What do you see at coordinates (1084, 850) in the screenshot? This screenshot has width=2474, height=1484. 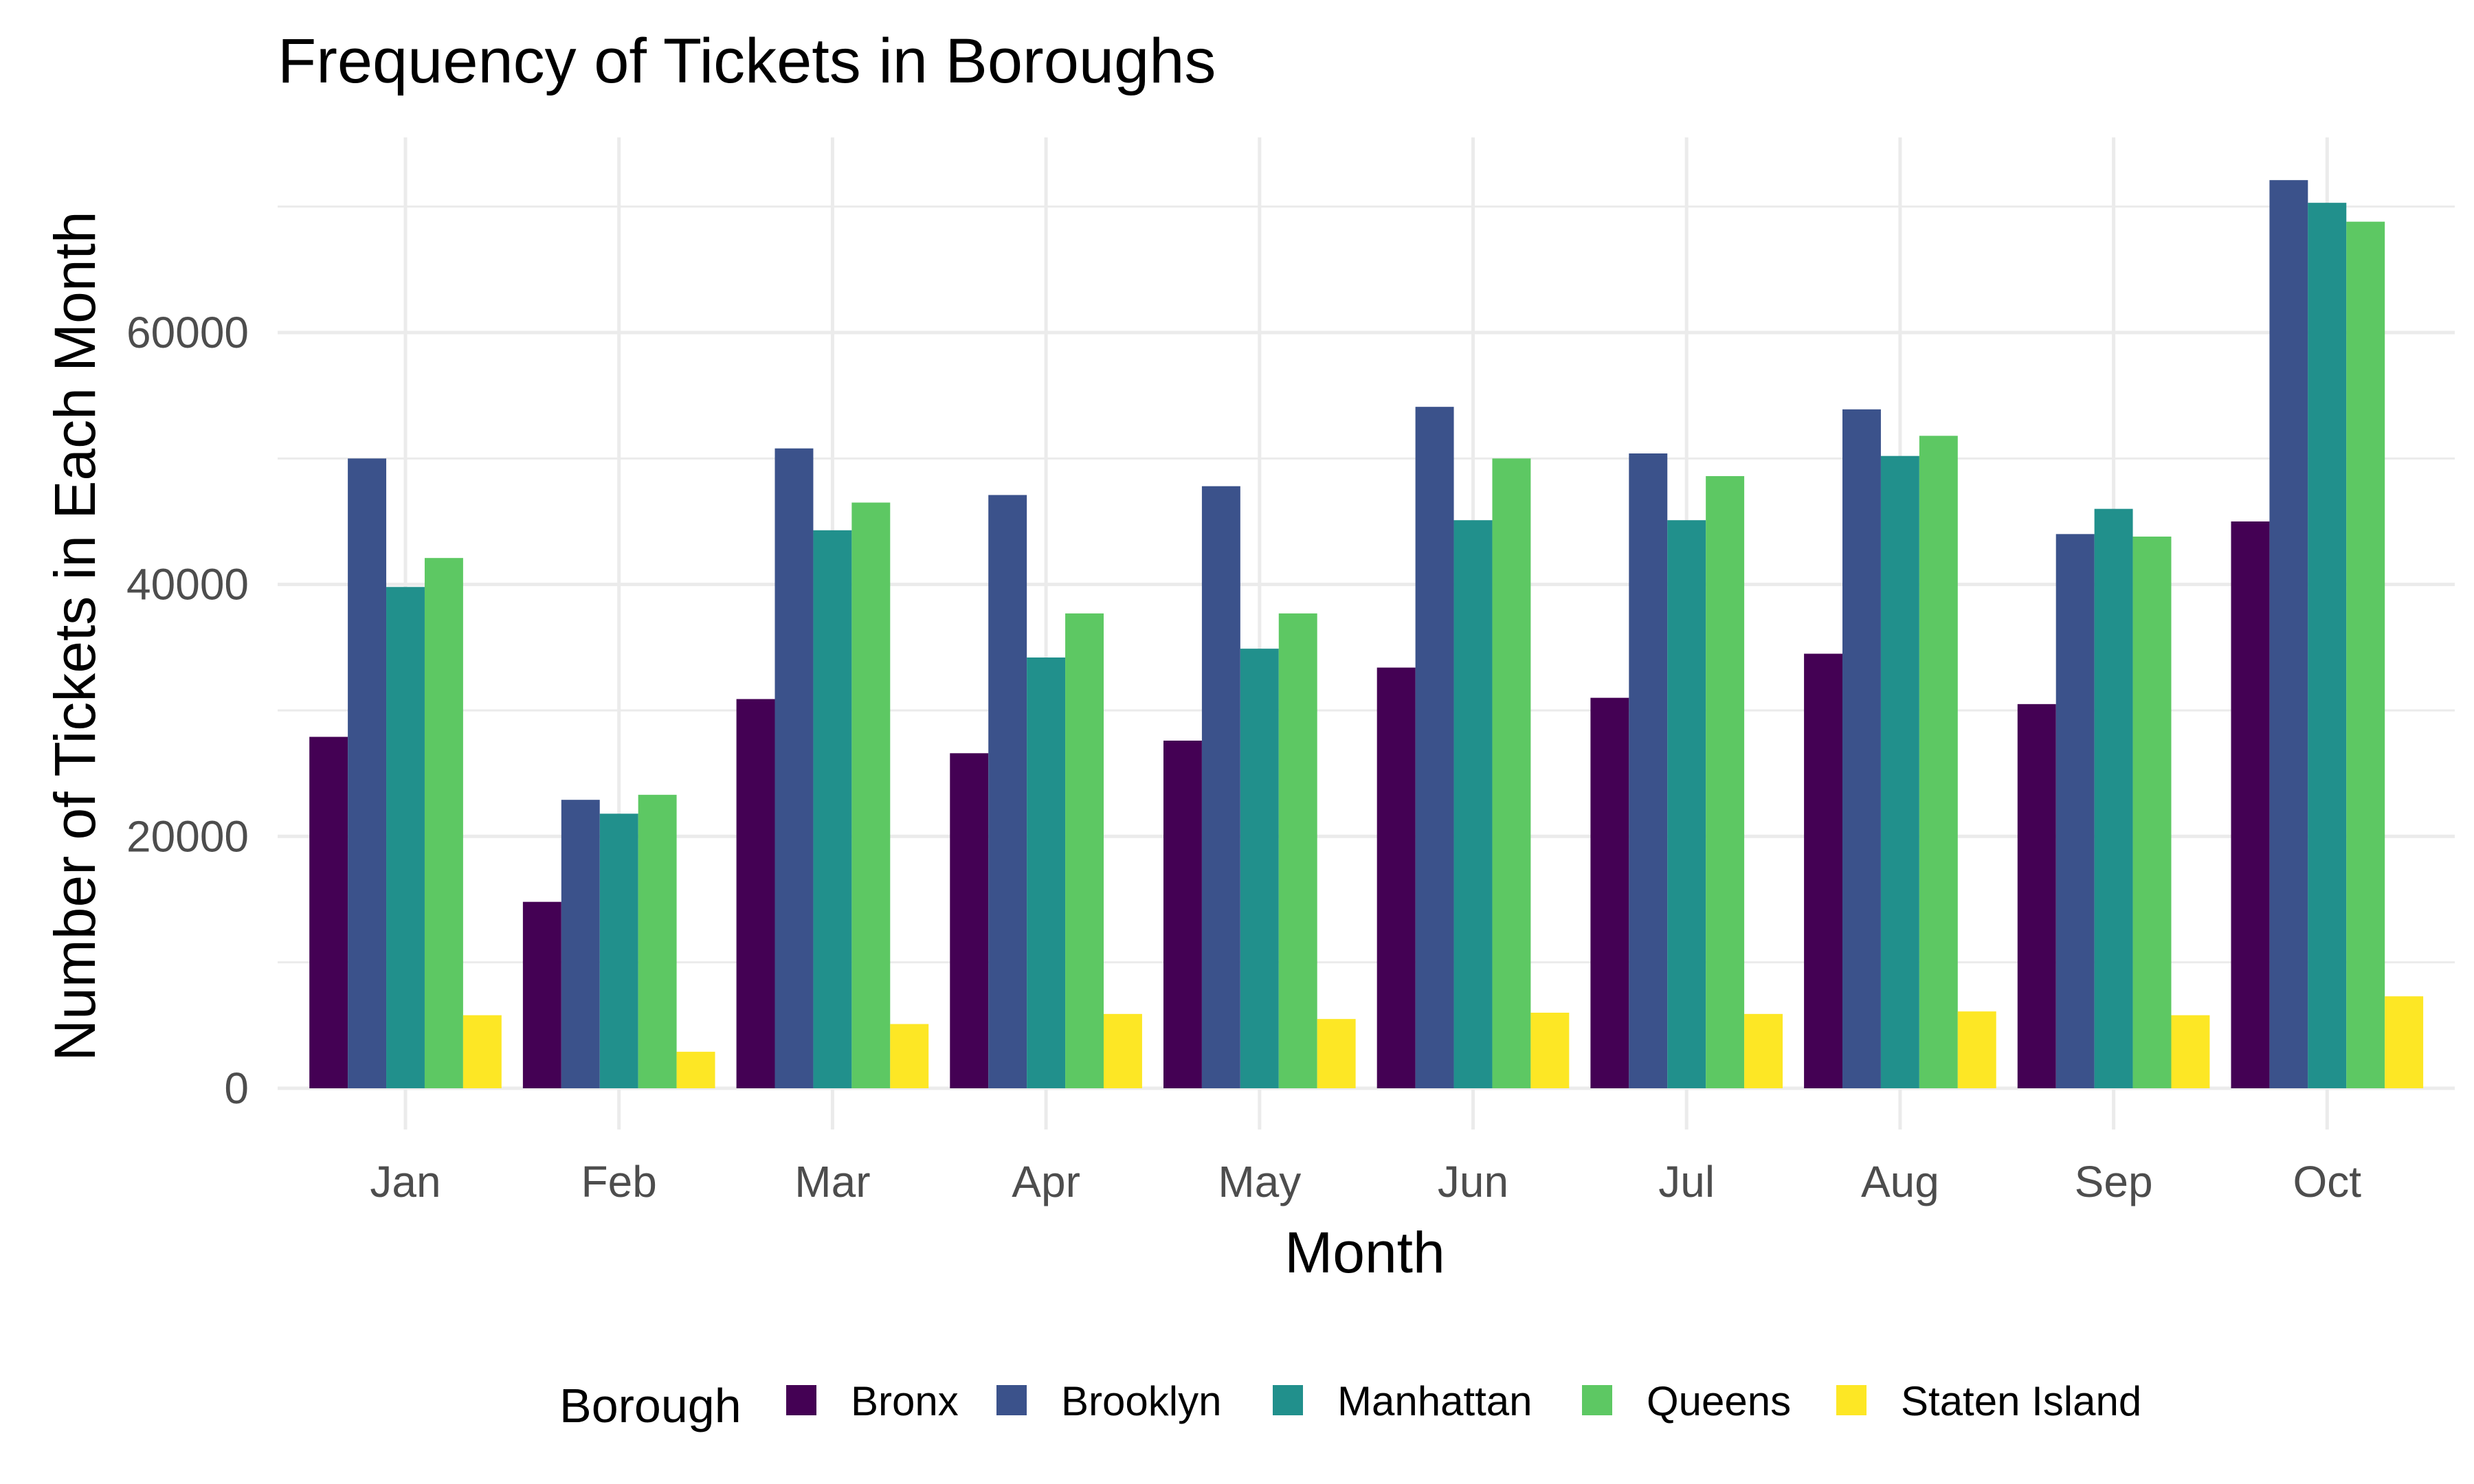 I see `bar-queens-apr` at bounding box center [1084, 850].